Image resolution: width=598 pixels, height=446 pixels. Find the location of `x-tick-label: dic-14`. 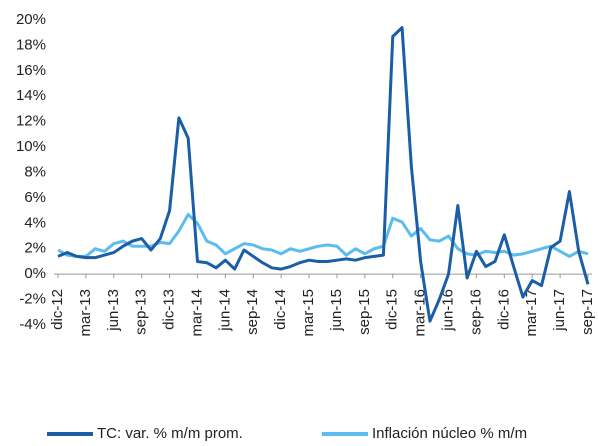

x-tick-label: dic-14 is located at coordinates (280, 309).